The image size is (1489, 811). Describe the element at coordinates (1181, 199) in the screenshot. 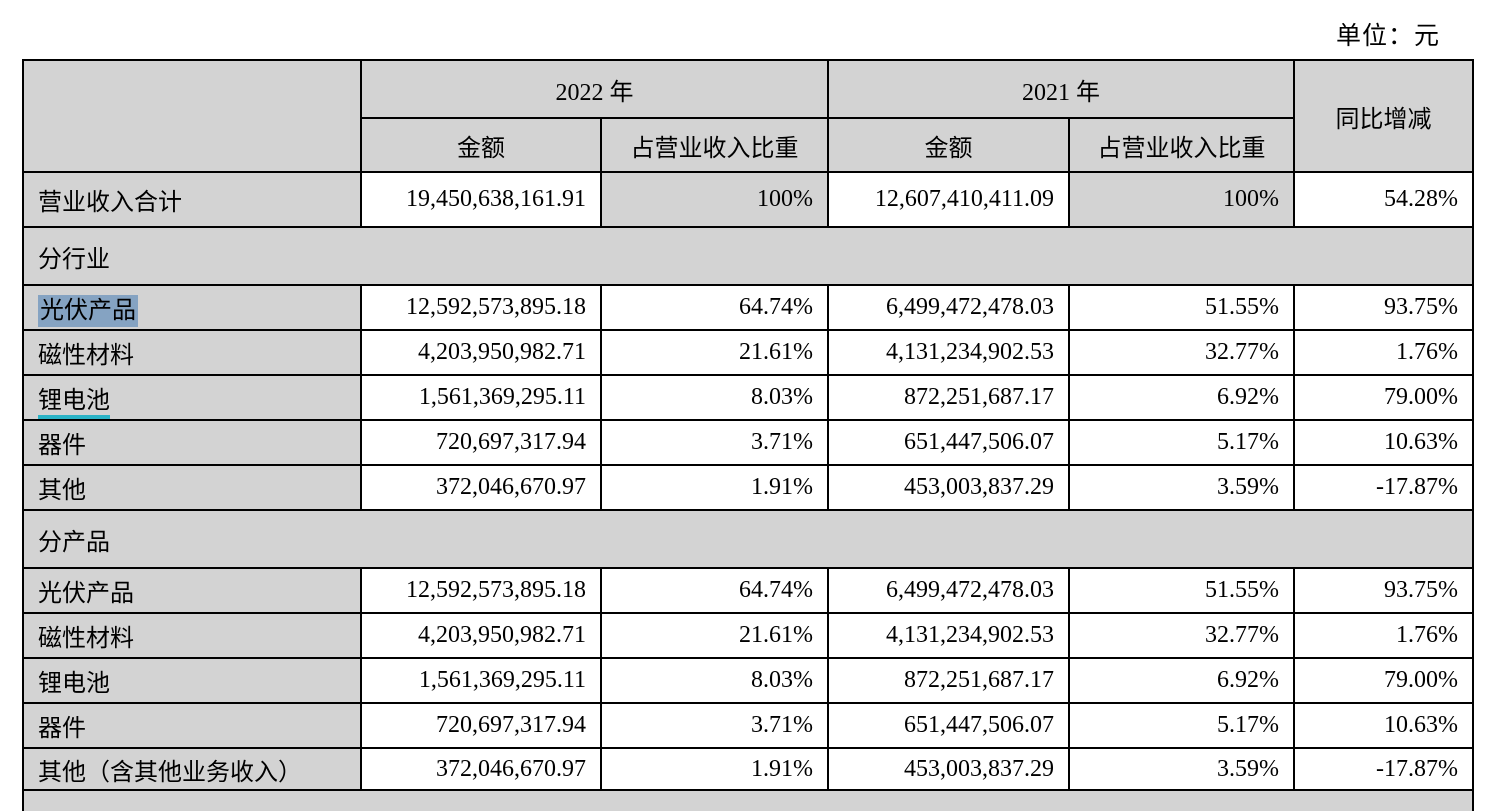

I see `cell-share-2021: 100%` at that location.